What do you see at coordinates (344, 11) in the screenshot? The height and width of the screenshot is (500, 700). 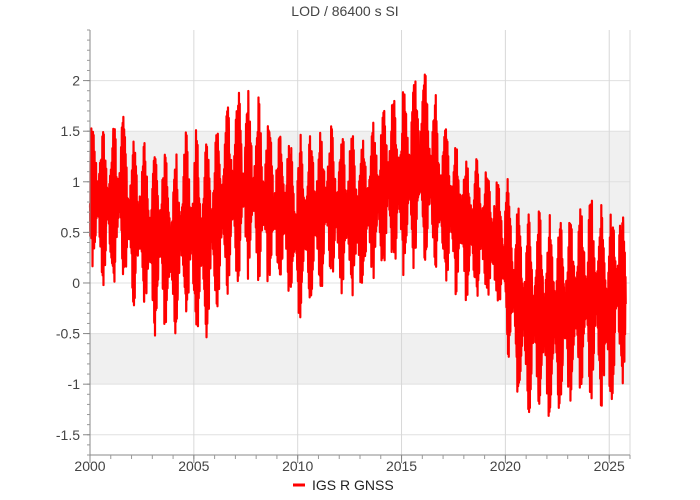 I see `chart-title: LOD / 86400 s SI` at bounding box center [344, 11].